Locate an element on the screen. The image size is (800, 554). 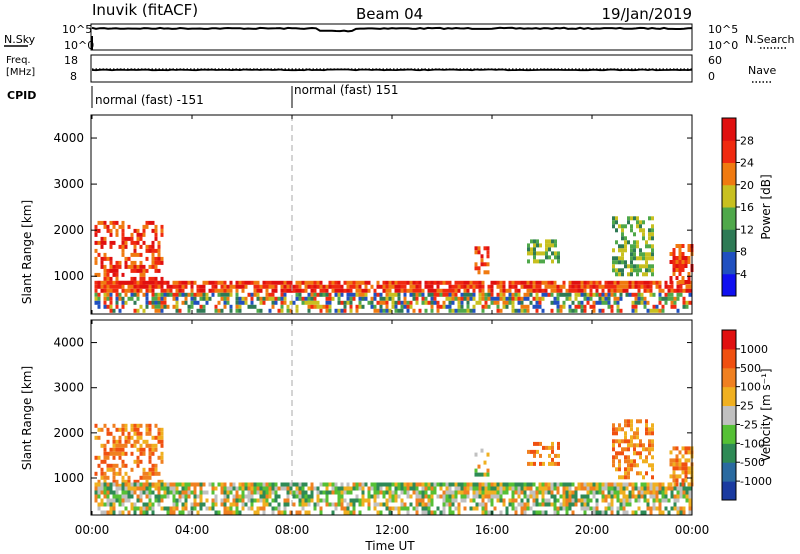
colorbar-swatch is located at coordinates (729, 151).